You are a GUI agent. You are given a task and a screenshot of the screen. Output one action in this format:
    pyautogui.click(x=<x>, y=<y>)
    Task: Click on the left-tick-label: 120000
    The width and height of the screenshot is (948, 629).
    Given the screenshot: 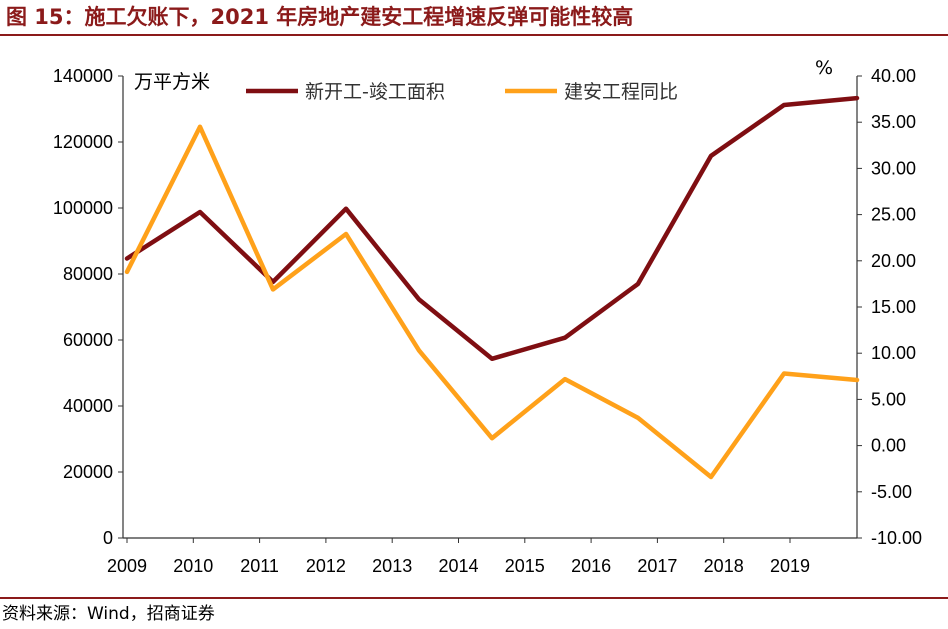 What is the action you would take?
    pyautogui.click(x=83, y=142)
    